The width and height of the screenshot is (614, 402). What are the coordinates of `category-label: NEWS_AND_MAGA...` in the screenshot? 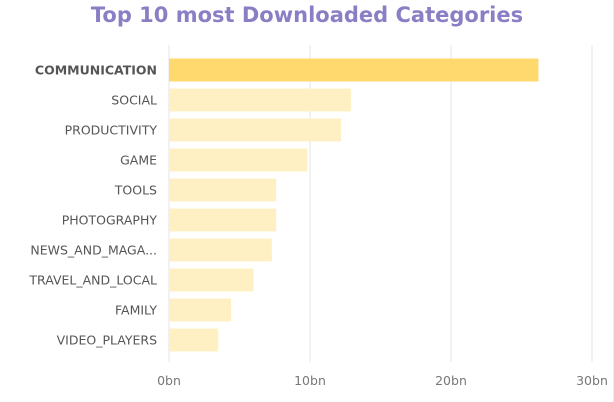 It's located at (93, 250).